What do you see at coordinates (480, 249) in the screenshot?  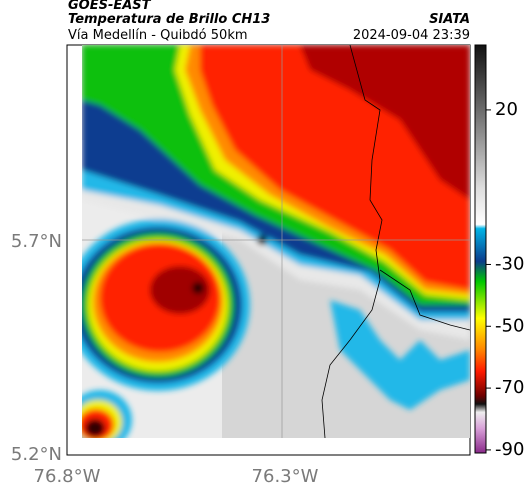 I see `colorbar` at bounding box center [480, 249].